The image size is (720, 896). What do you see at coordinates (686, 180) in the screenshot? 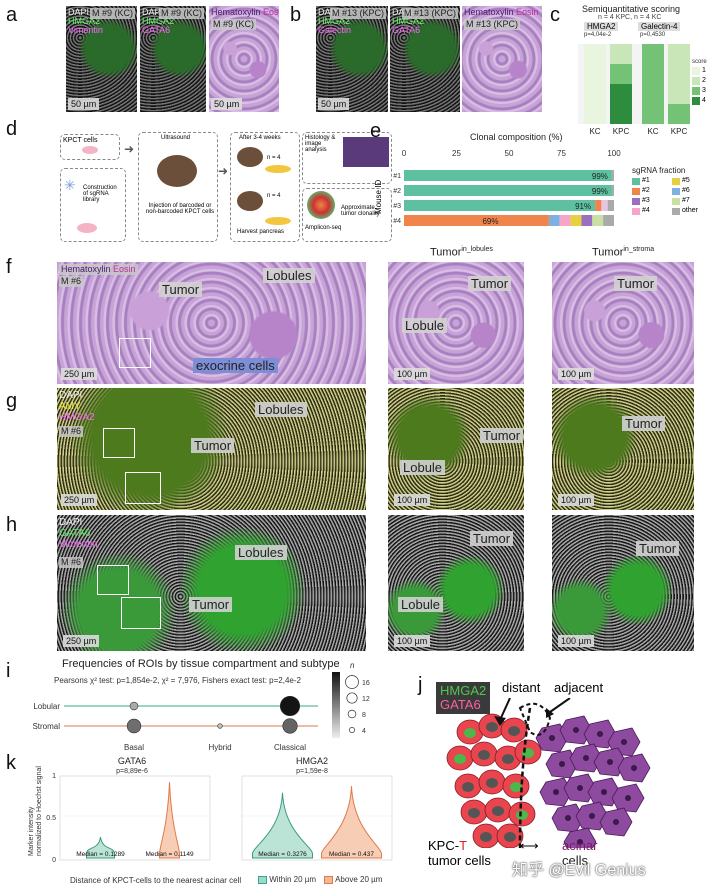
I see `legend-label: #5` at bounding box center [686, 180].